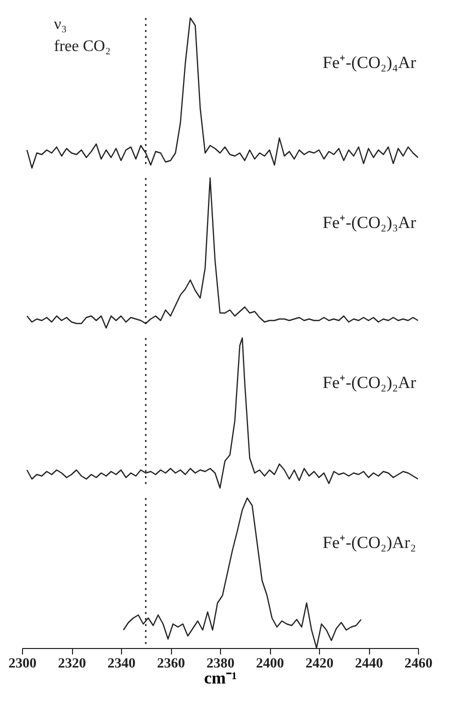 The image size is (458, 712). What do you see at coordinates (72, 664) in the screenshot?
I see `x-tick-label: 2320` at bounding box center [72, 664].